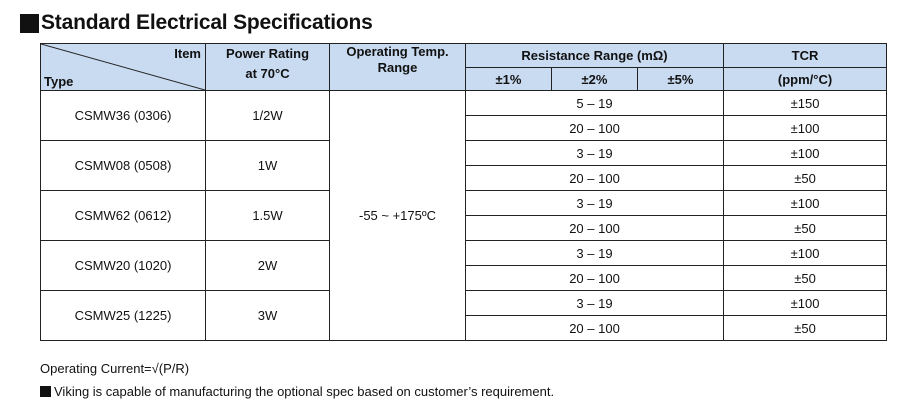  I want to click on operating-temp-cell: -55 ~ +175ºC, so click(397, 215).